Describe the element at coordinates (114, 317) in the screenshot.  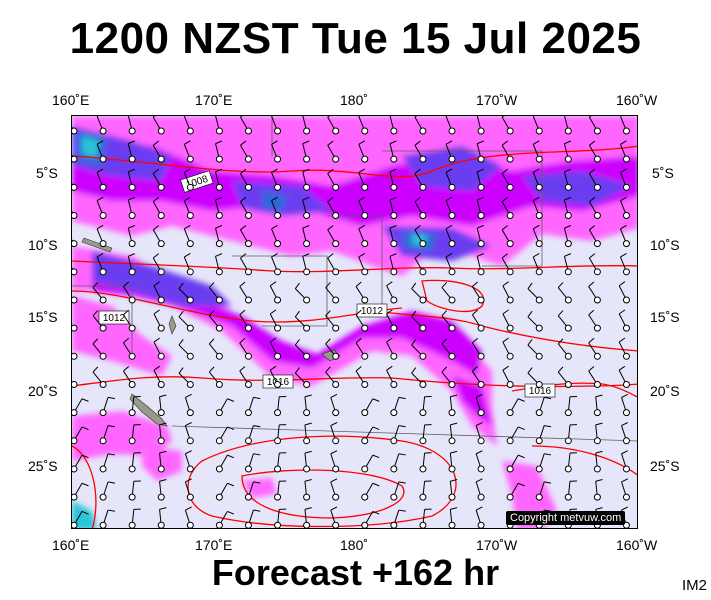
I see `isobar-label-1012-west: 1012` at that location.